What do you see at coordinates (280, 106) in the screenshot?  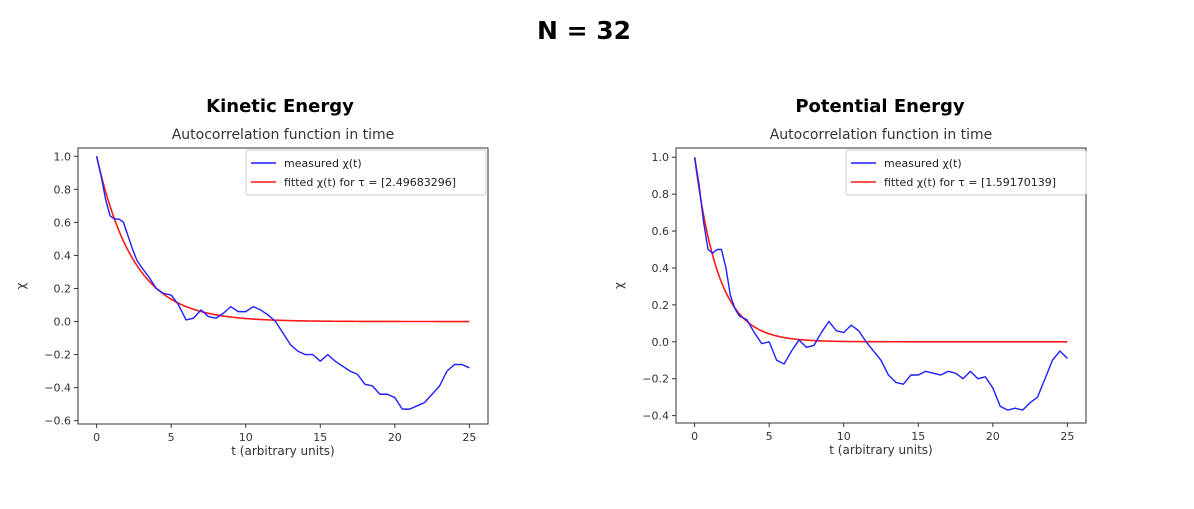 I see `kinetic-energy-panel-title: Kinetic Energy` at bounding box center [280, 106].